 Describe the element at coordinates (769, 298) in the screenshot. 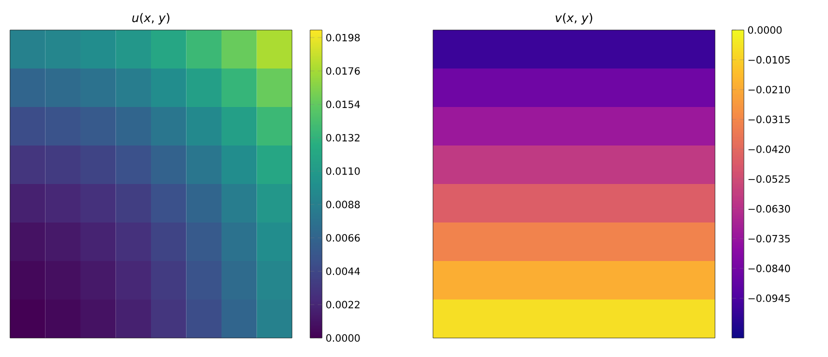

I see `color-bar-label: −0.0945` at that location.